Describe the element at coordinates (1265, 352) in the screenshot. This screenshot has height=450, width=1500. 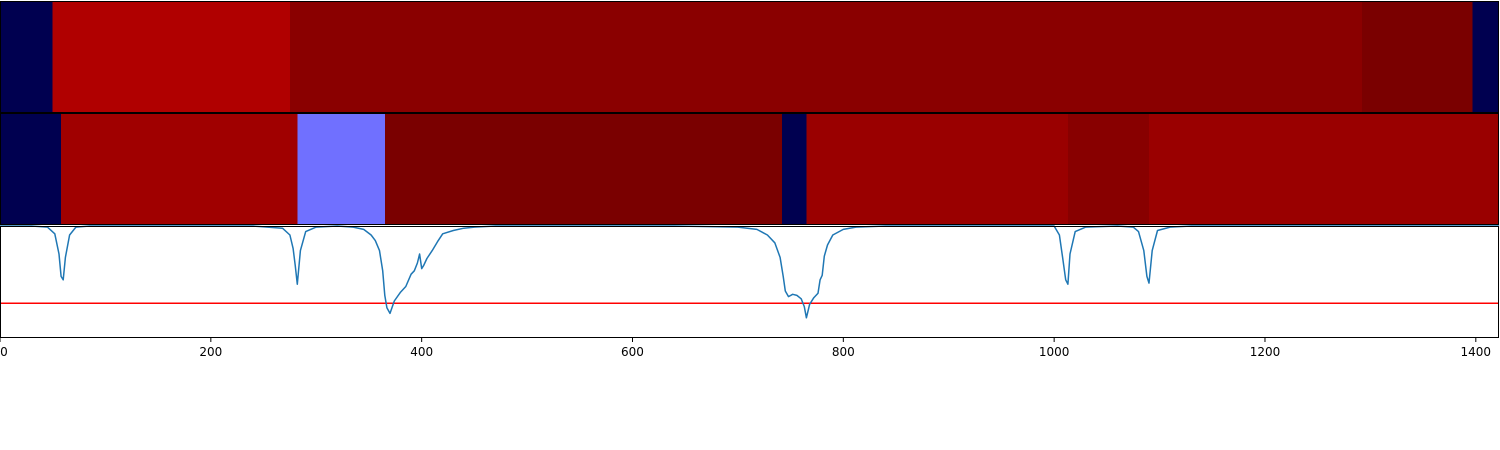
I see `x-tick-label-1200: 1200` at that location.